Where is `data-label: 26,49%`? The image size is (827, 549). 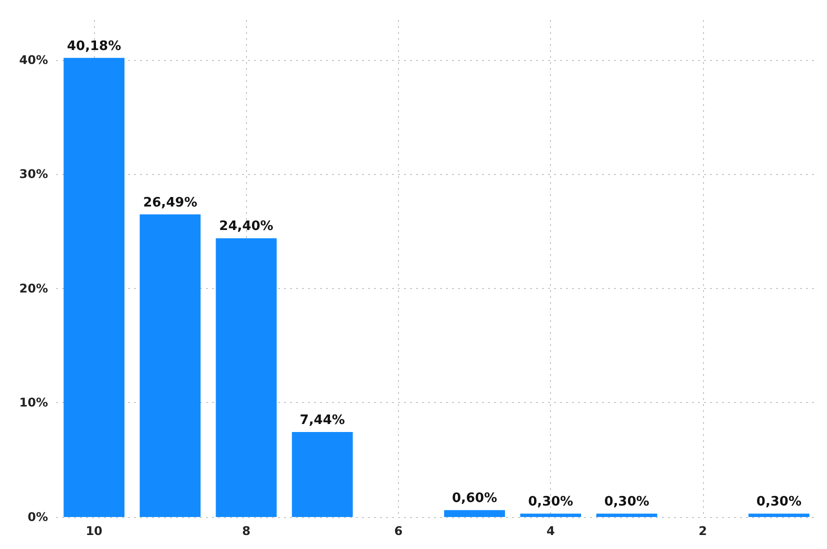 data-label: 26,49% is located at coordinates (170, 202).